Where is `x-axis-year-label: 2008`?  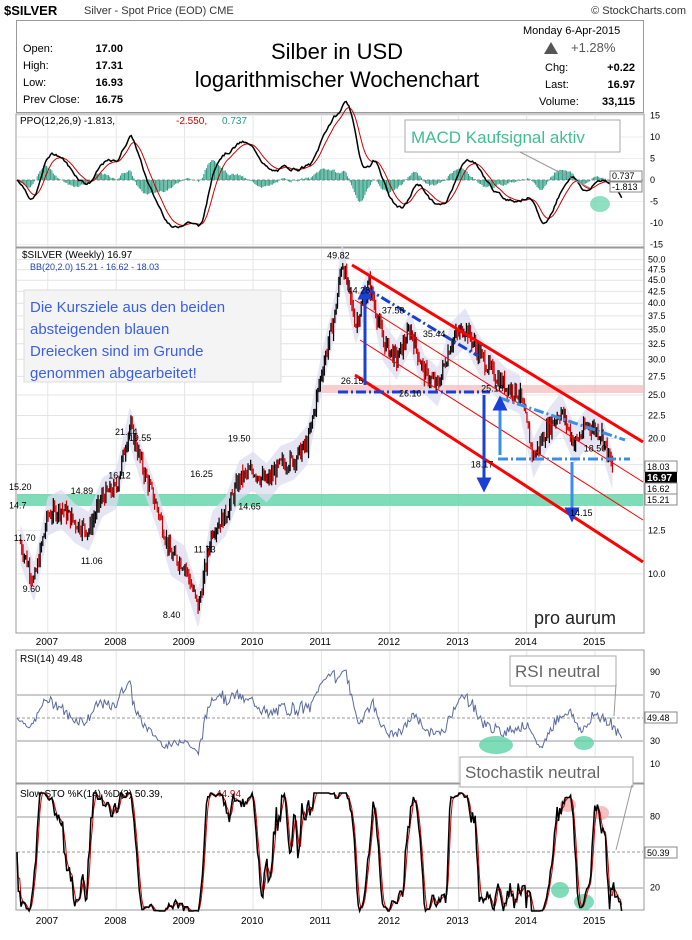 x-axis-year-label: 2008 is located at coordinates (115, 642).